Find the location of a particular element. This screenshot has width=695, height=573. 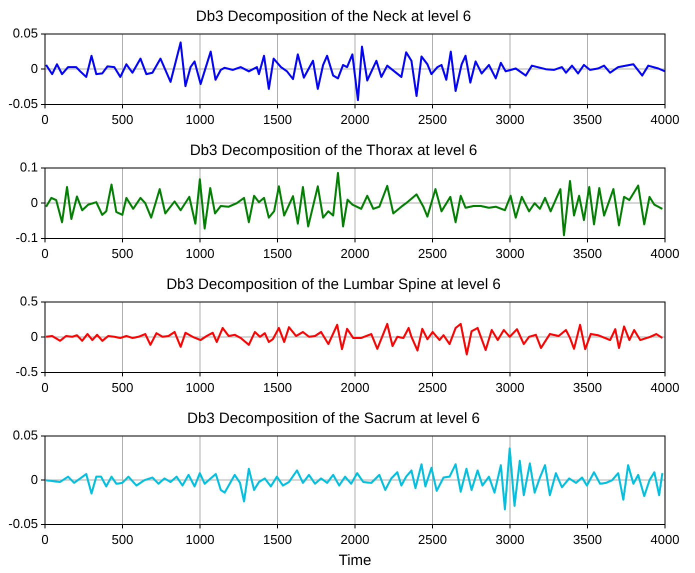

y-tick-label: -0.5 is located at coordinates (27, 371).